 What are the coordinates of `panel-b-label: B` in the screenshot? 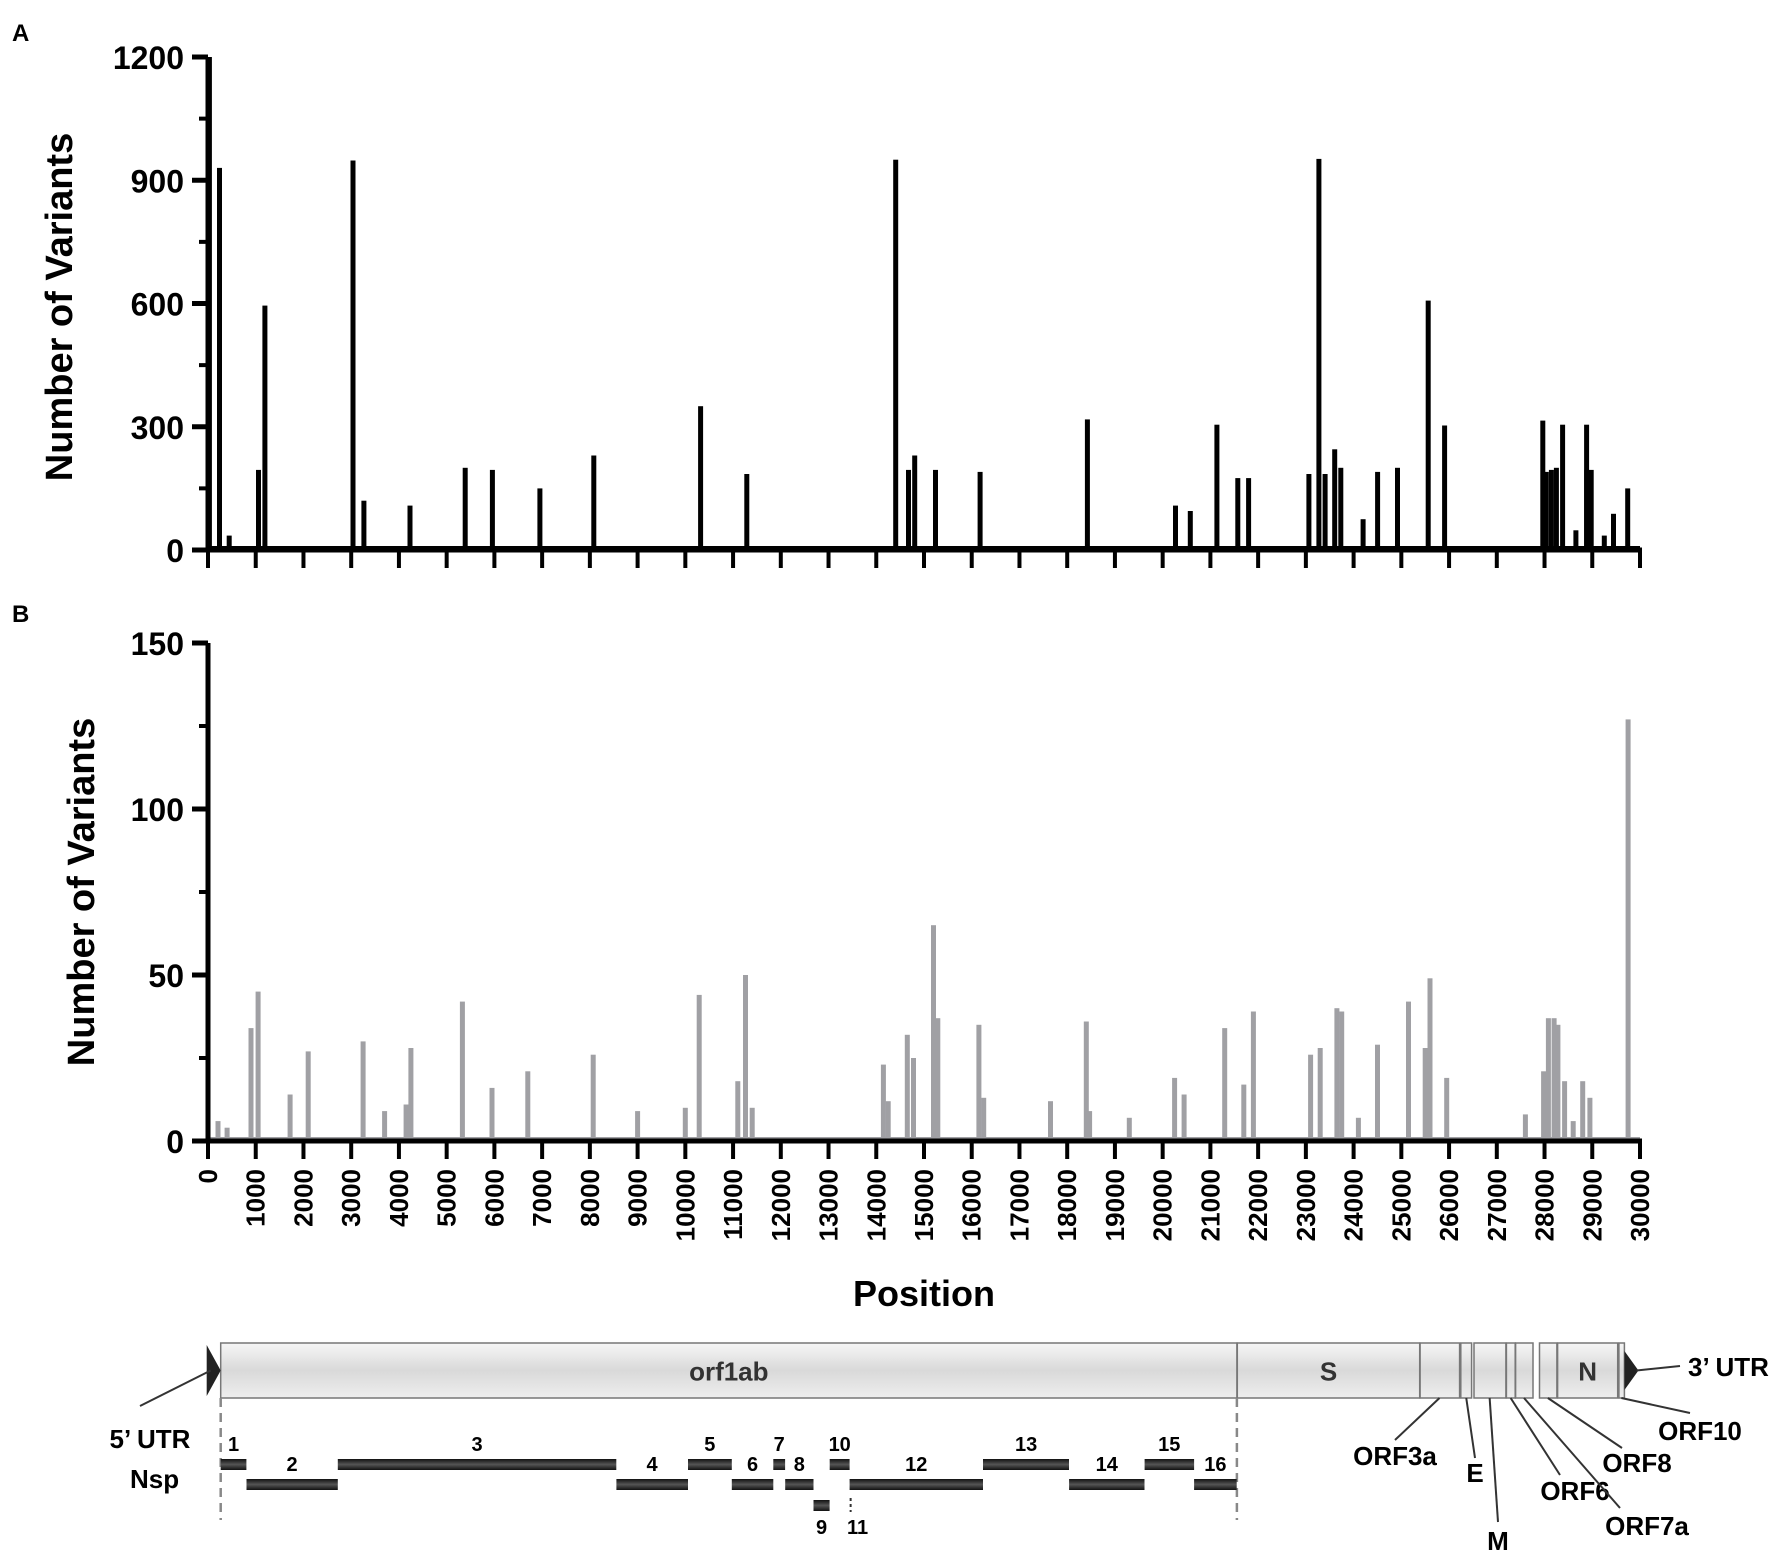 It's located at (20, 614).